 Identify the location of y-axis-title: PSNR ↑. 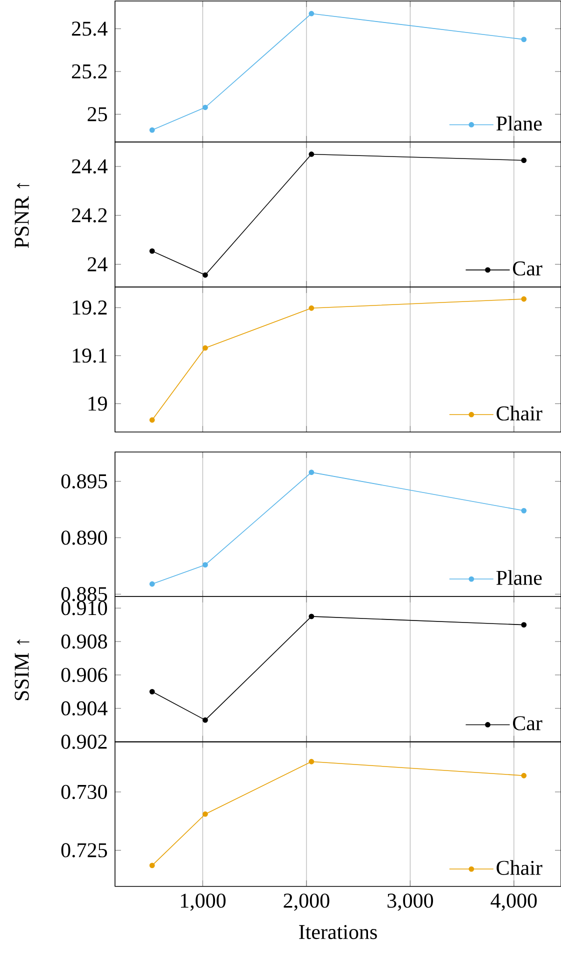
(22, 215).